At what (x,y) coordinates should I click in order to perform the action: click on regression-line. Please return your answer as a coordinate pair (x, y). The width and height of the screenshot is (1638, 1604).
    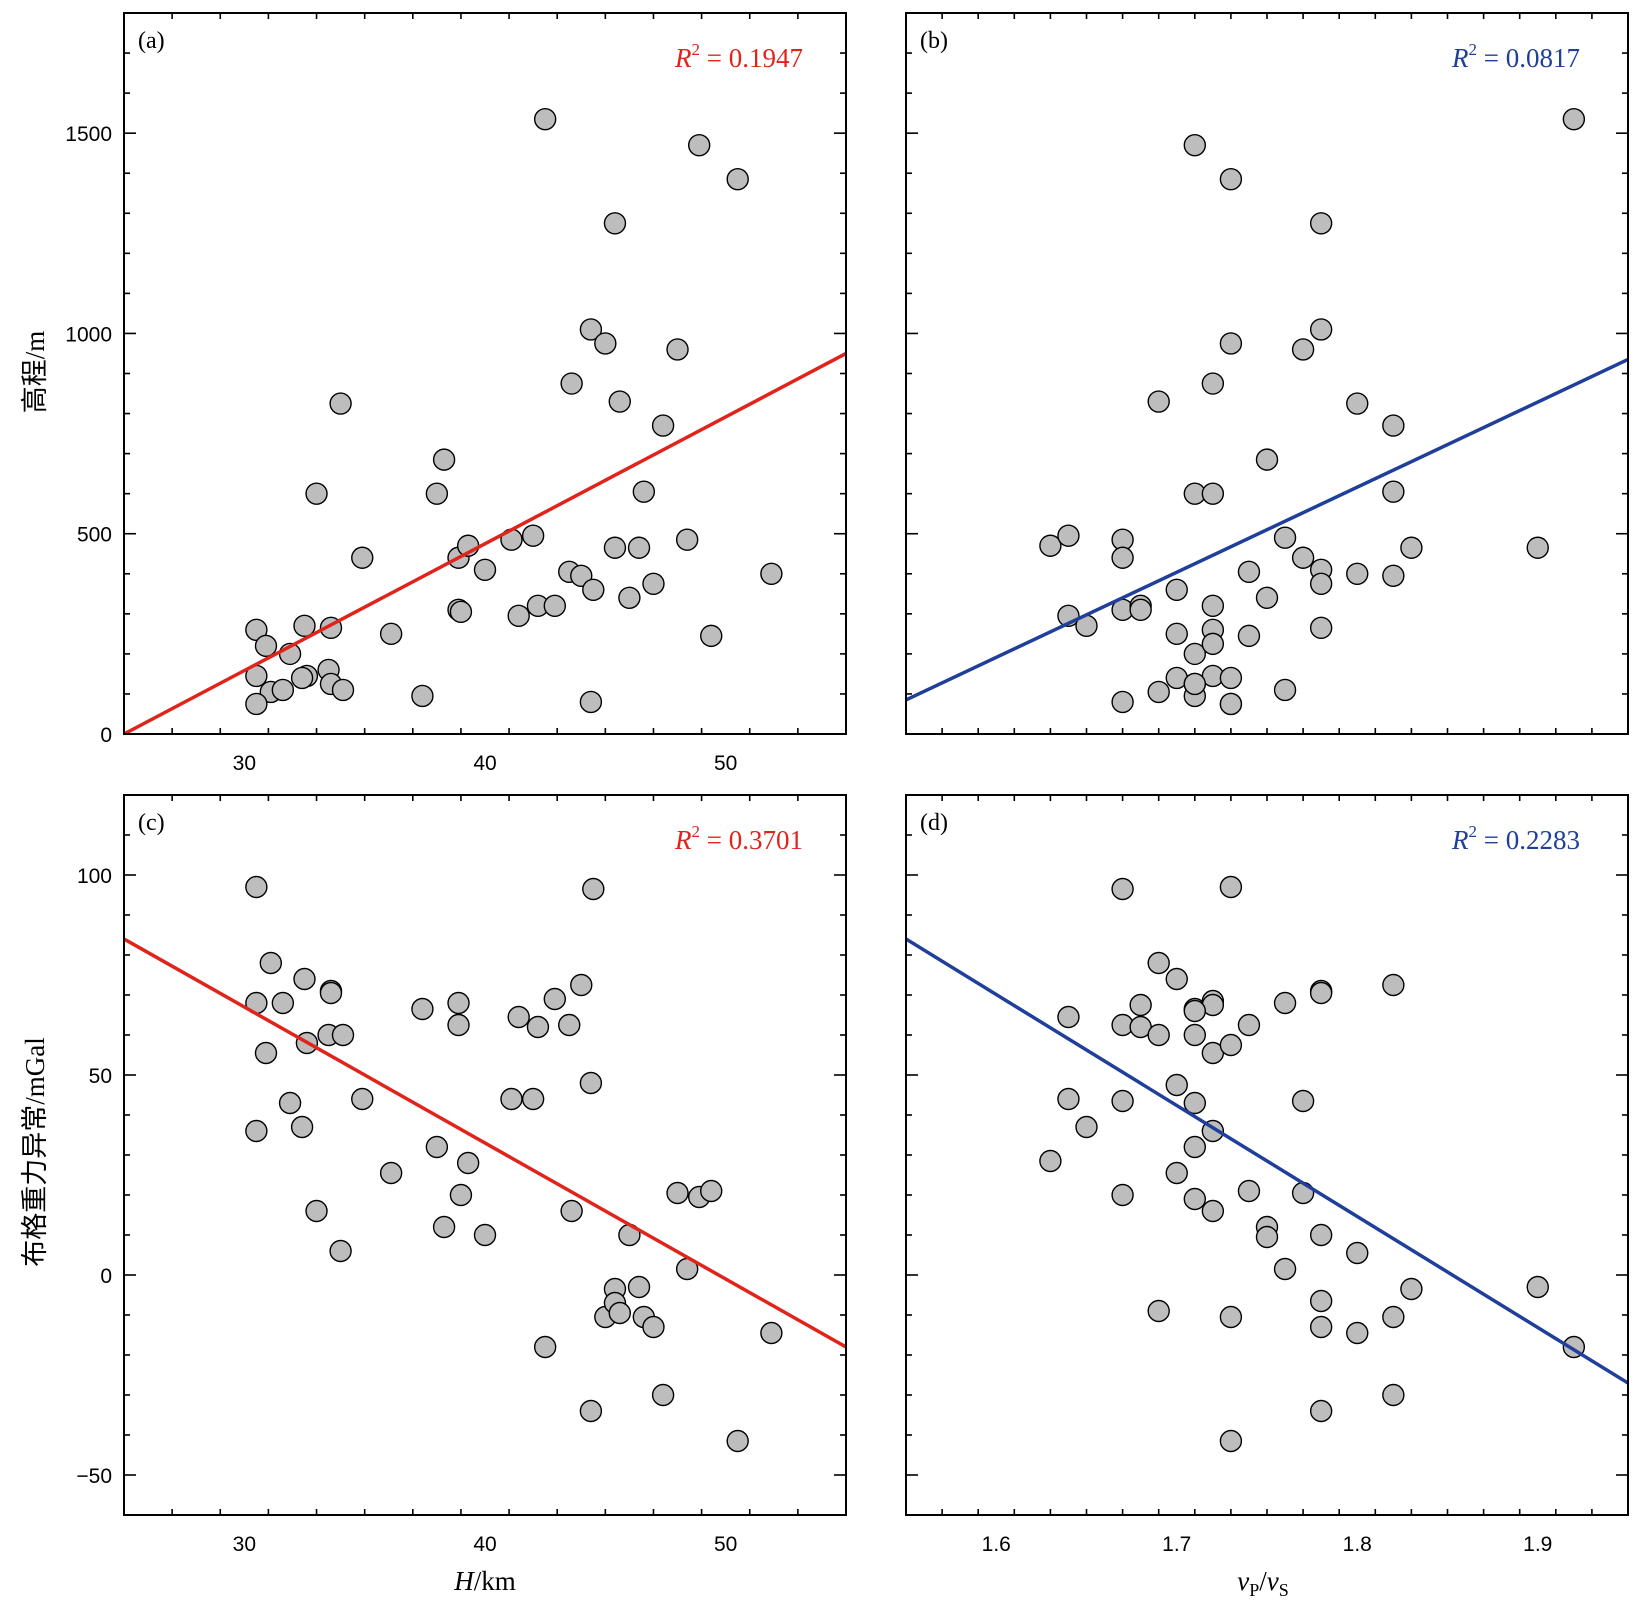
    Looking at the image, I should click on (1267, 1161).